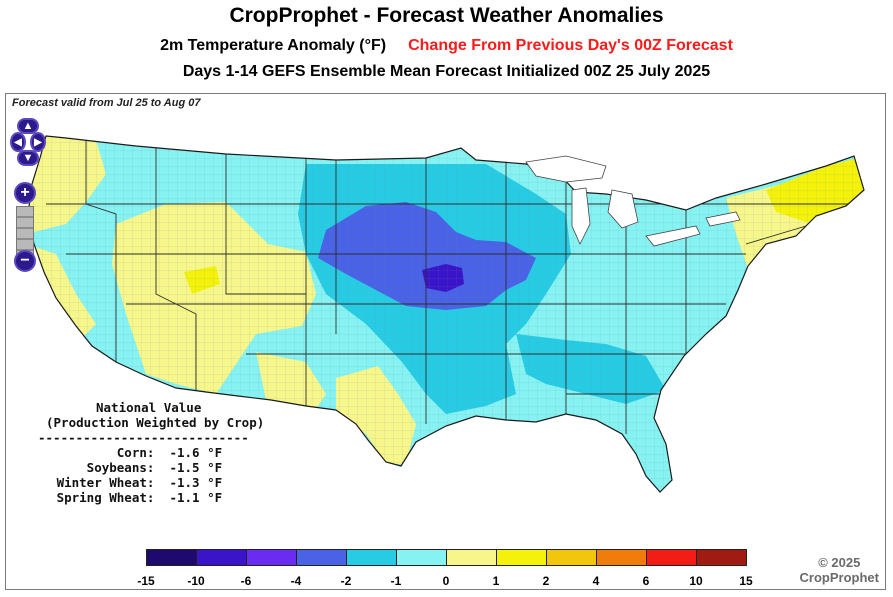  What do you see at coordinates (188, 452) in the screenshot?
I see `crop-value: -1.6 °F` at bounding box center [188, 452].